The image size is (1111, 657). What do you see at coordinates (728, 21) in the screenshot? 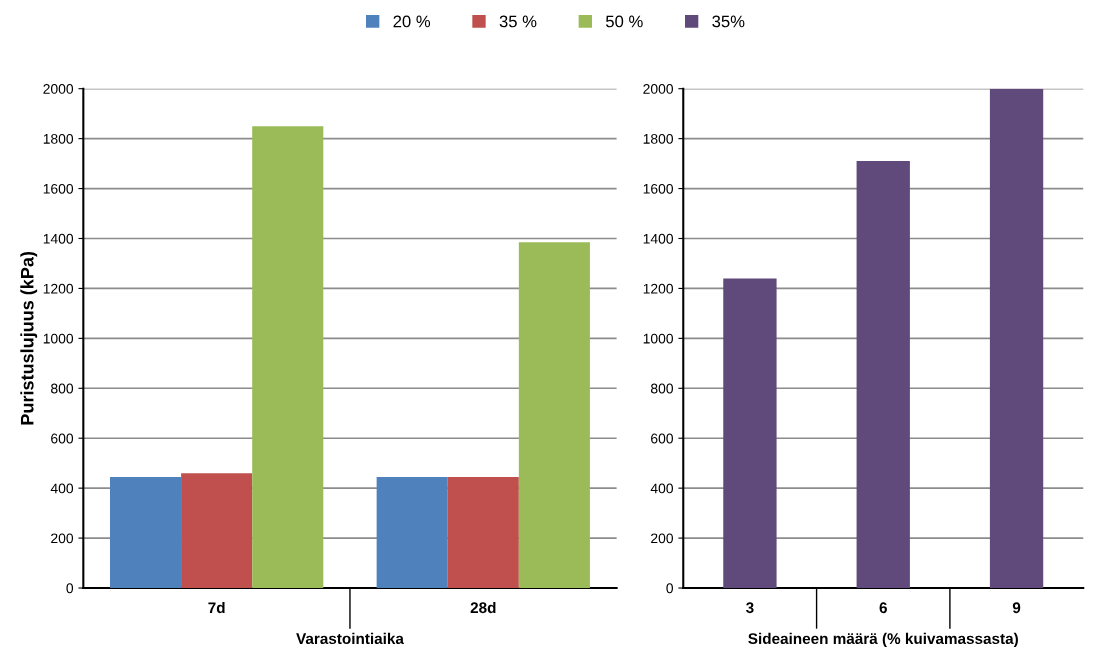
I see `legend-label: 35%` at bounding box center [728, 21].